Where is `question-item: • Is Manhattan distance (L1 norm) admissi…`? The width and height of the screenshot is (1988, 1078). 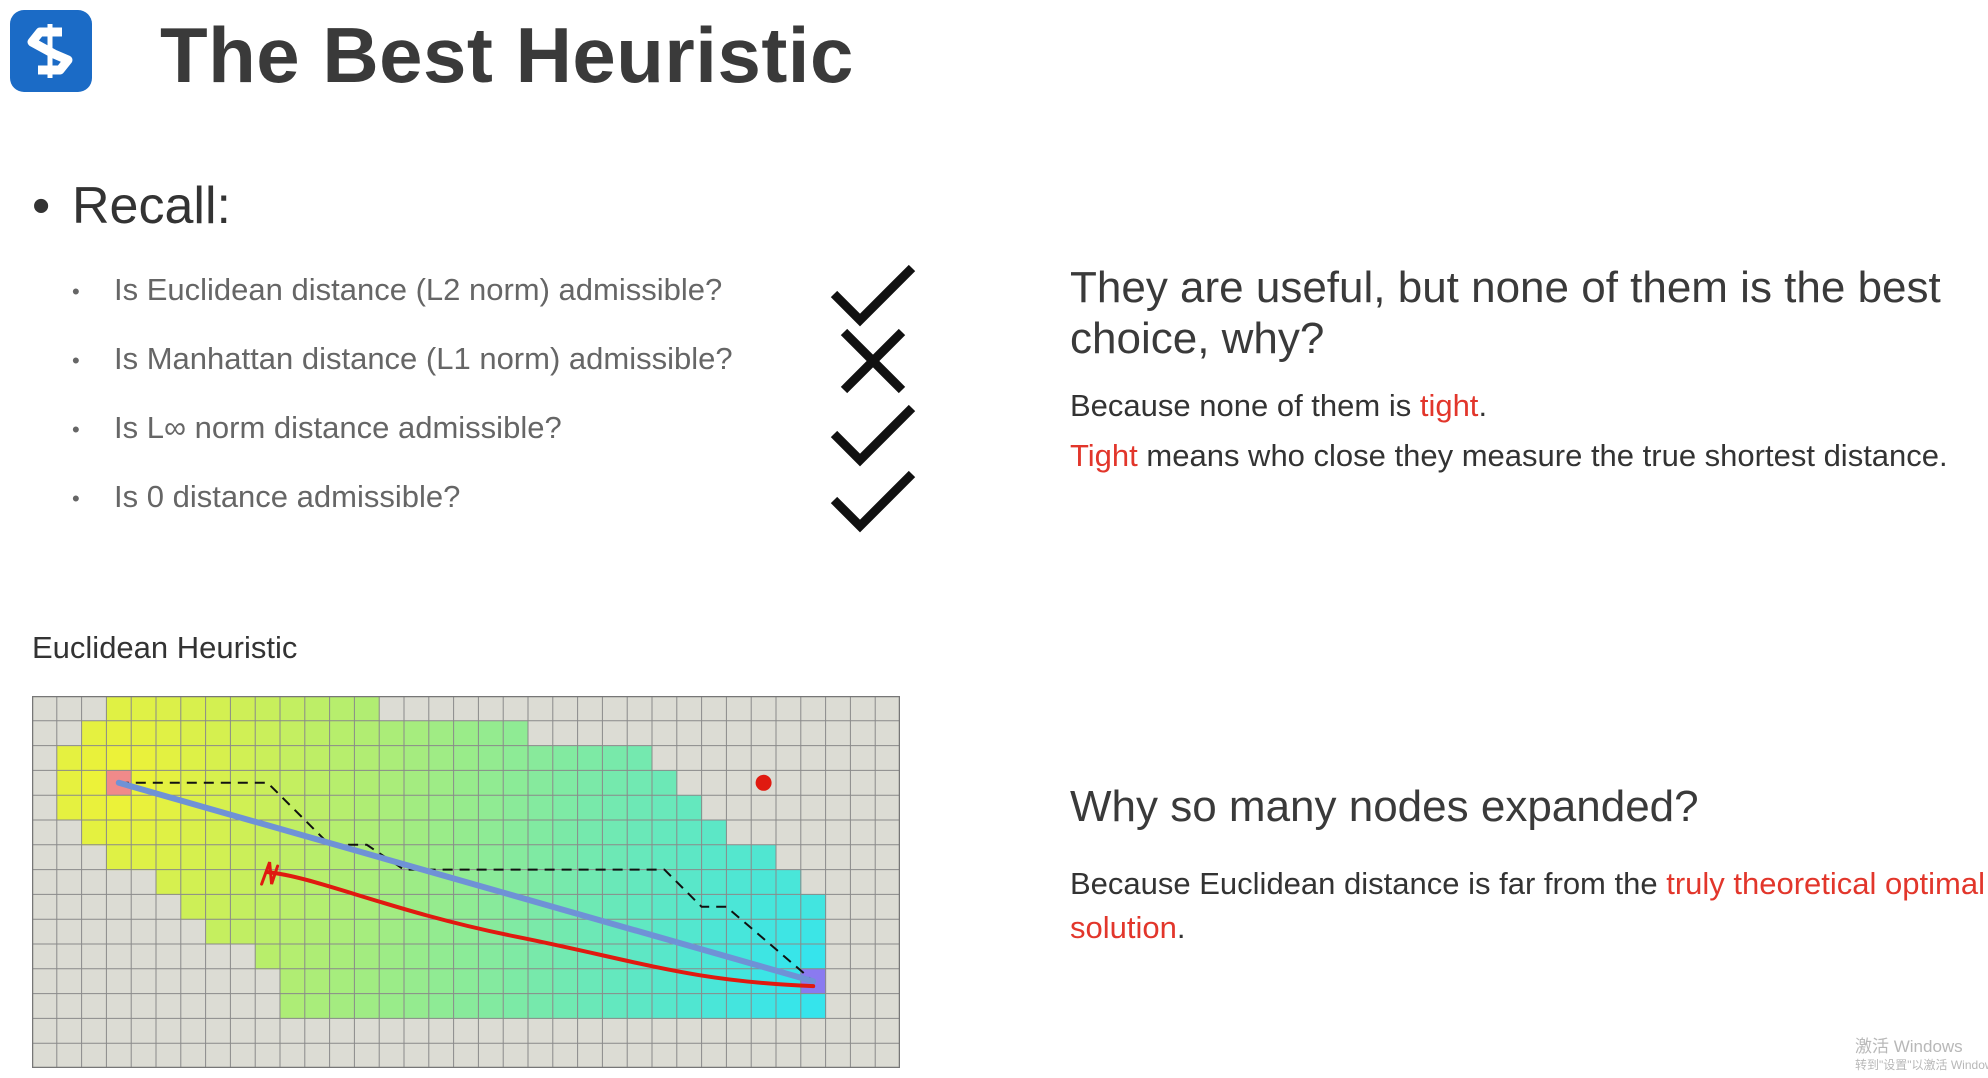 question-item: • Is Manhattan distance (L1 norm) admissi… is located at coordinates (402, 359).